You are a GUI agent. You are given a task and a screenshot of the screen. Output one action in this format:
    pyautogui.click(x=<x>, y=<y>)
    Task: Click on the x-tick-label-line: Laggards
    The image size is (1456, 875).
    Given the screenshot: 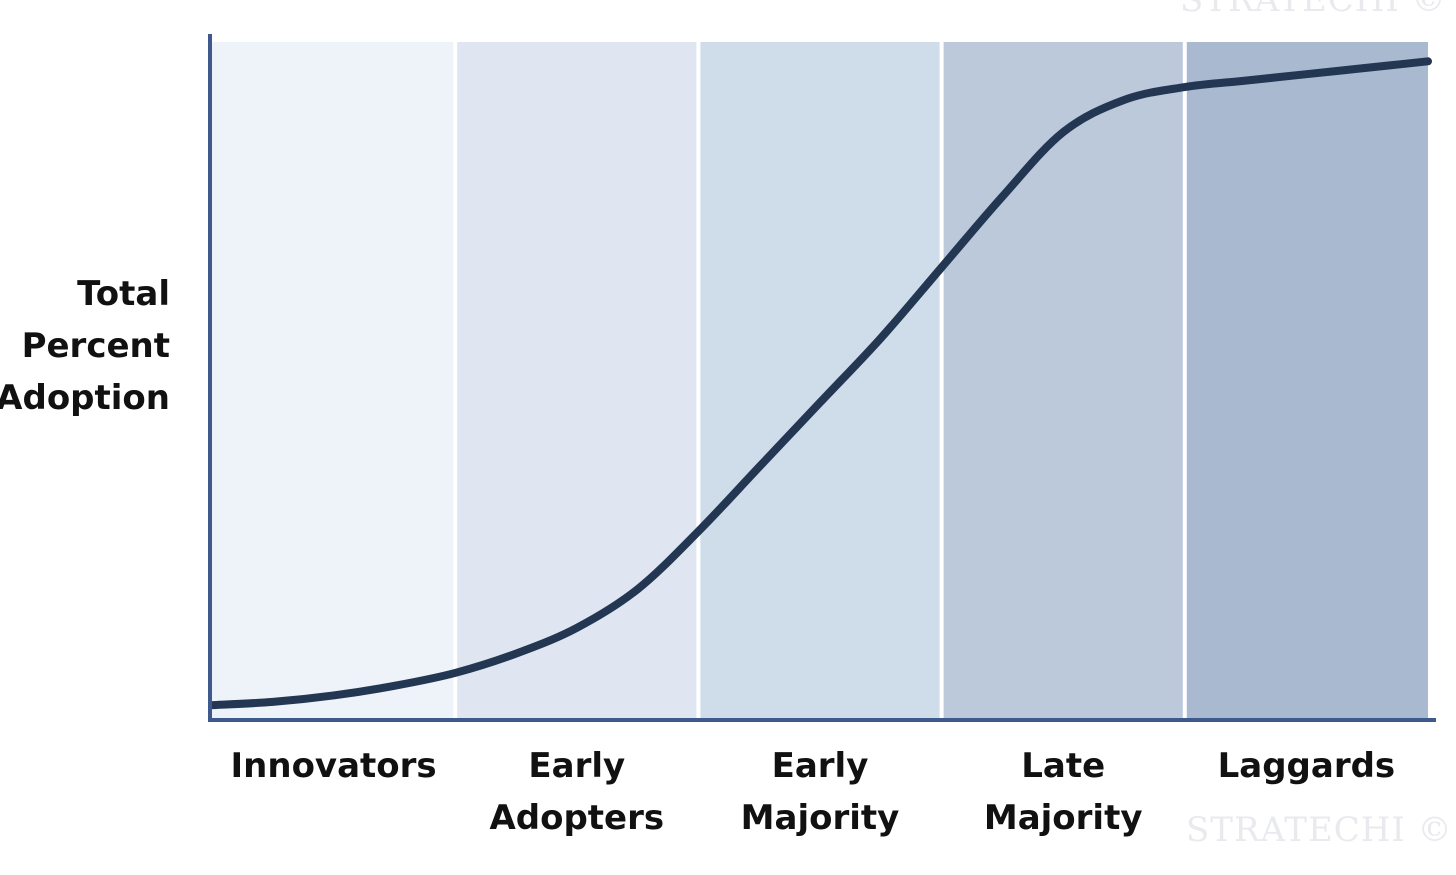 What is the action you would take?
    pyautogui.click(x=1306, y=766)
    